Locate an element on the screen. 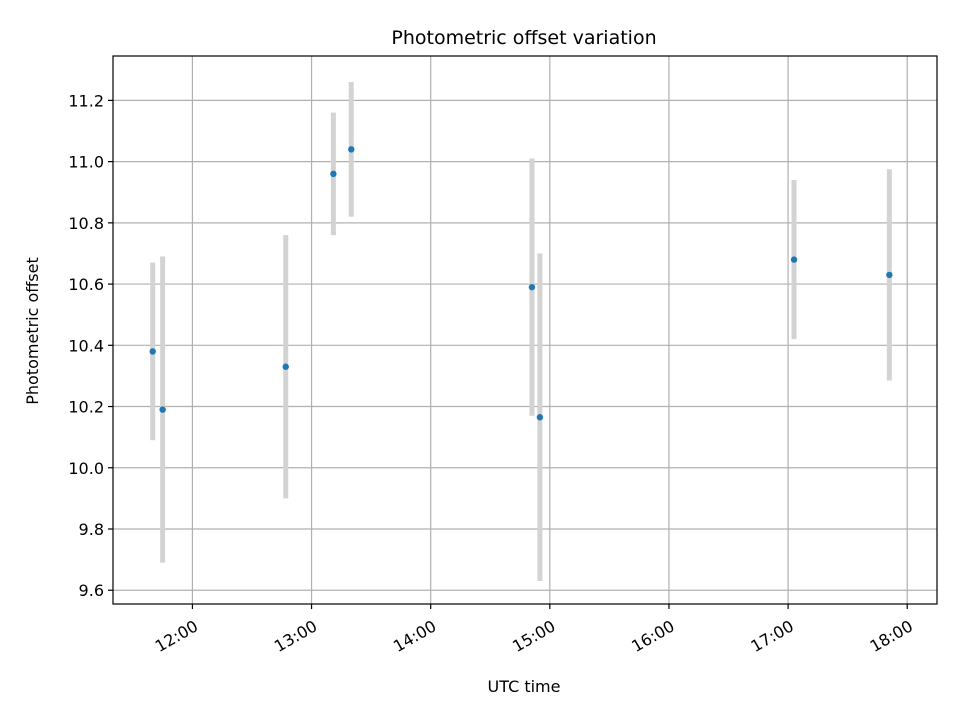 The width and height of the screenshot is (960, 720). y-axis-label: Photometric offset is located at coordinates (32, 331).